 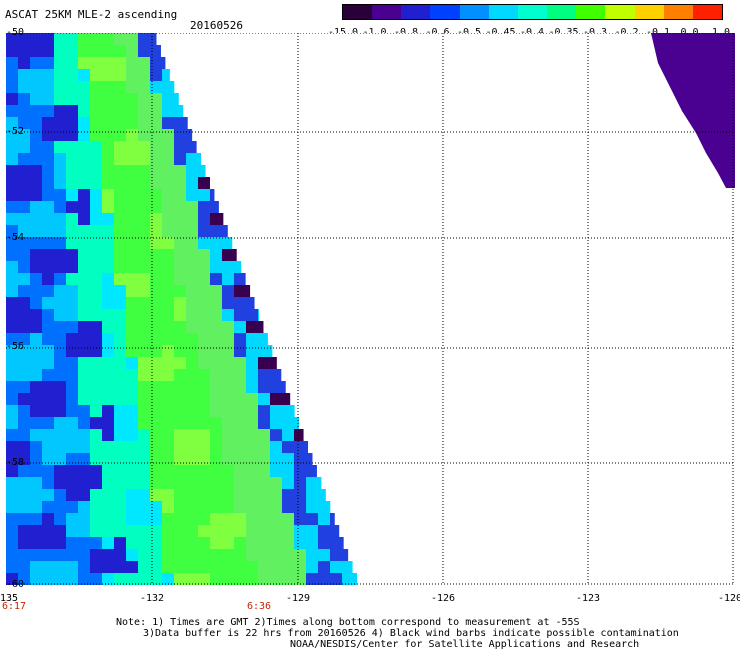 I want to click on swath-right, so click(x=693, y=110).